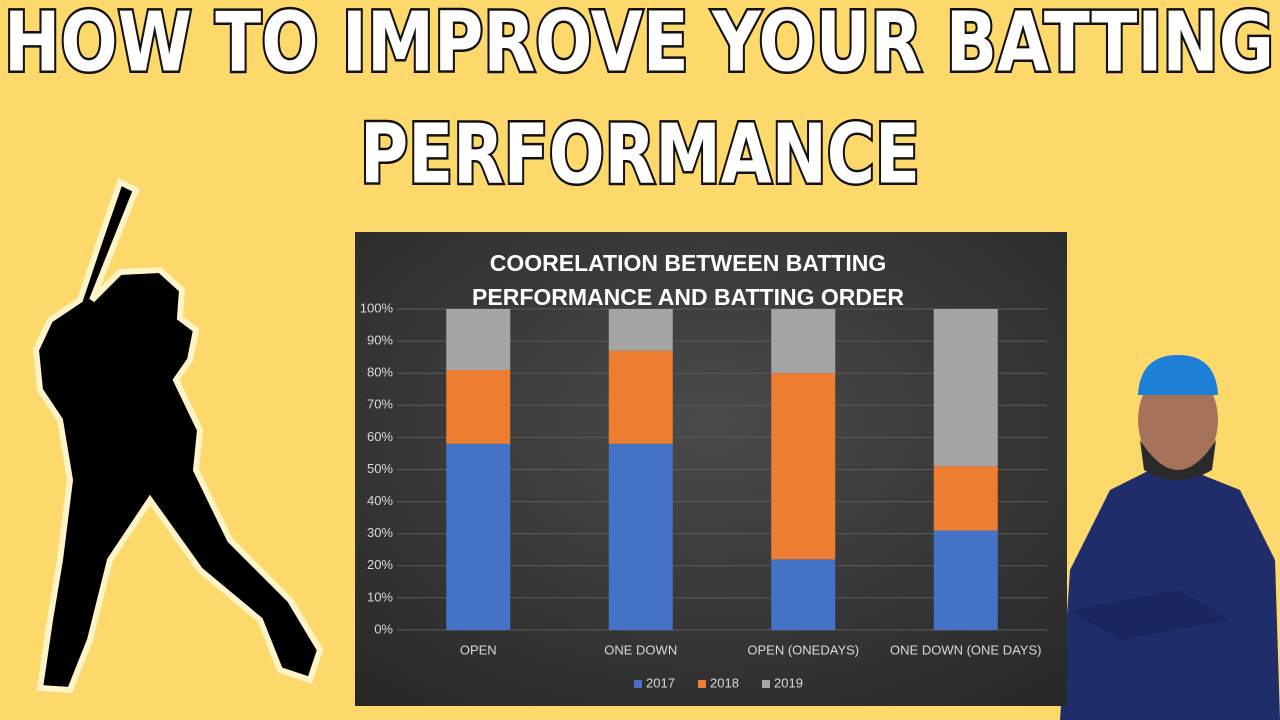 The height and width of the screenshot is (720, 1280). Describe the element at coordinates (1170, 537) in the screenshot. I see `coach-photo` at that location.